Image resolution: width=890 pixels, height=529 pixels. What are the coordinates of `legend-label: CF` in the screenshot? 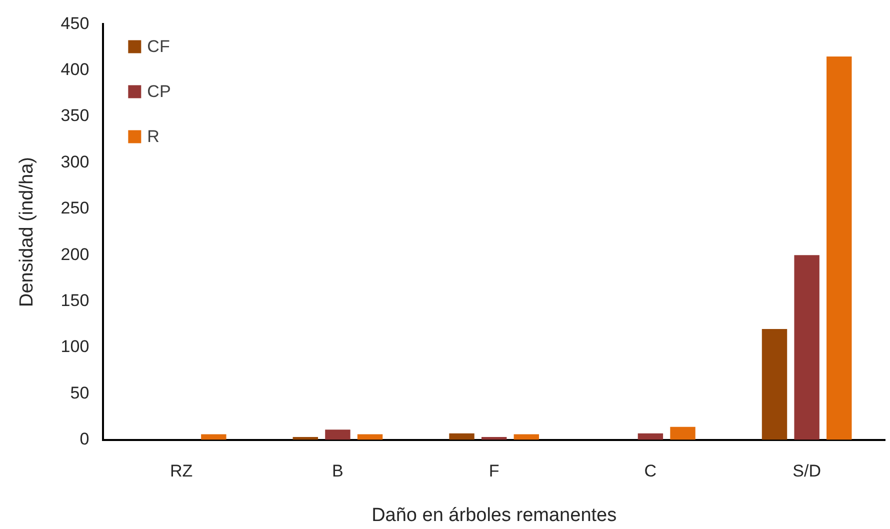 It's located at (158, 46).